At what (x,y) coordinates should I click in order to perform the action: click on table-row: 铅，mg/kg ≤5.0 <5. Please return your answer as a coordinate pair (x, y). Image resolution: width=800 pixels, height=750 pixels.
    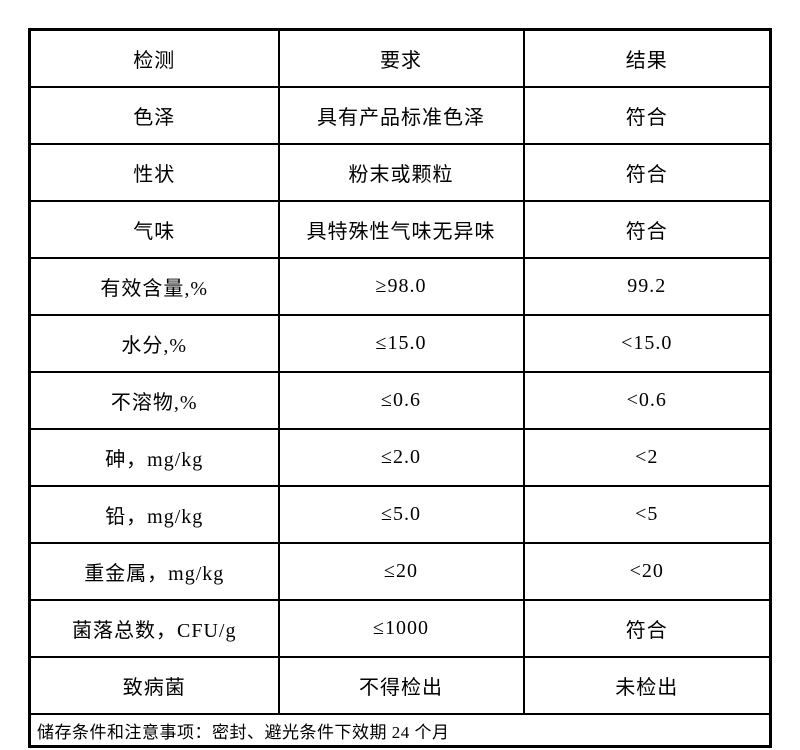
    Looking at the image, I should click on (400, 514).